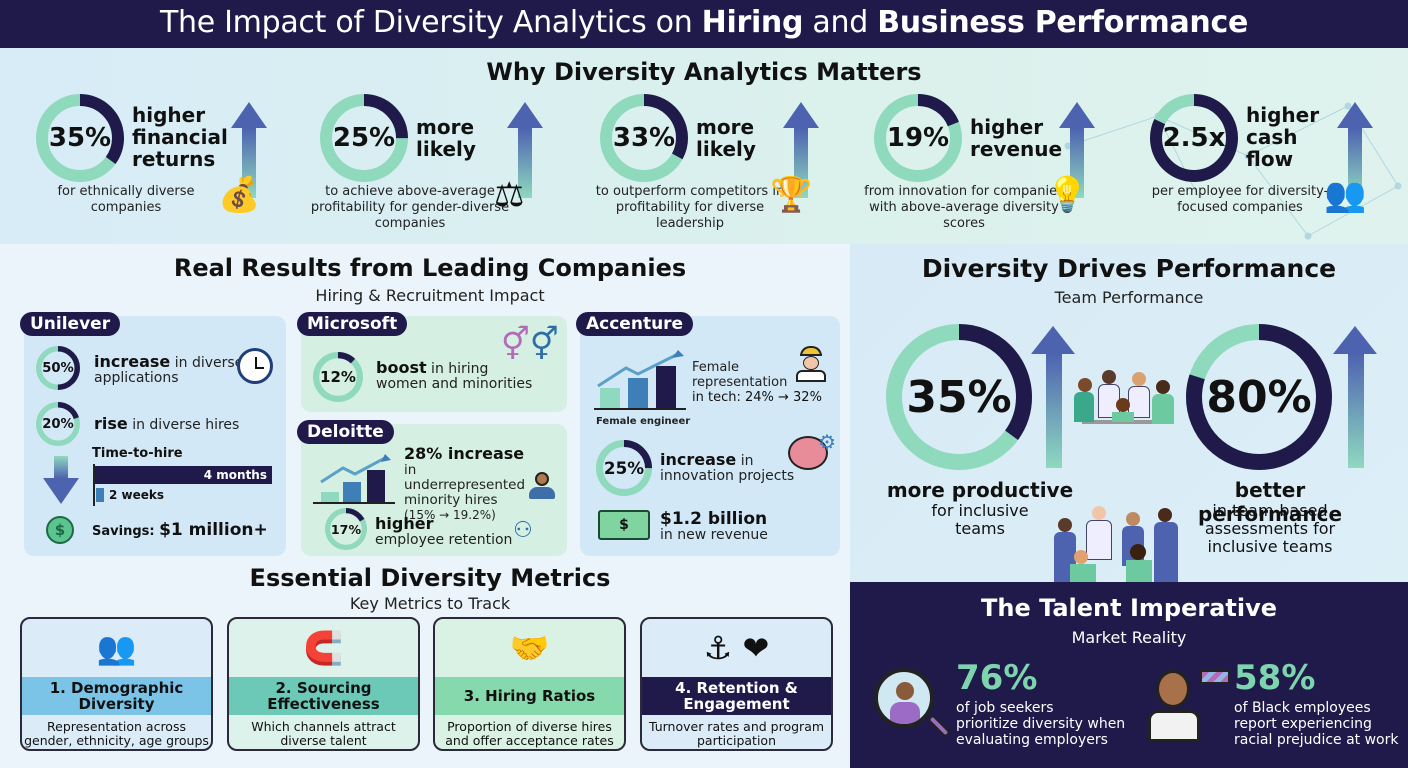 This screenshot has width=1408, height=768. I want to click on metric-desc: Turnover rates and program participation, so click(736, 733).